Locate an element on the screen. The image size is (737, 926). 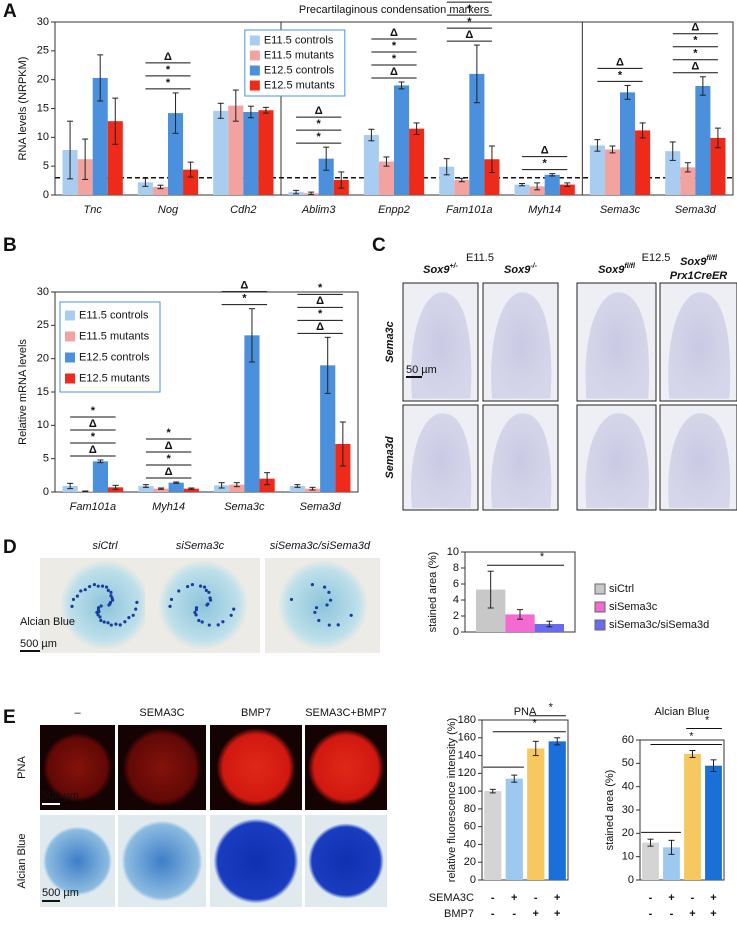
y-tick-label: 5 is located at coordinates (46, 459).